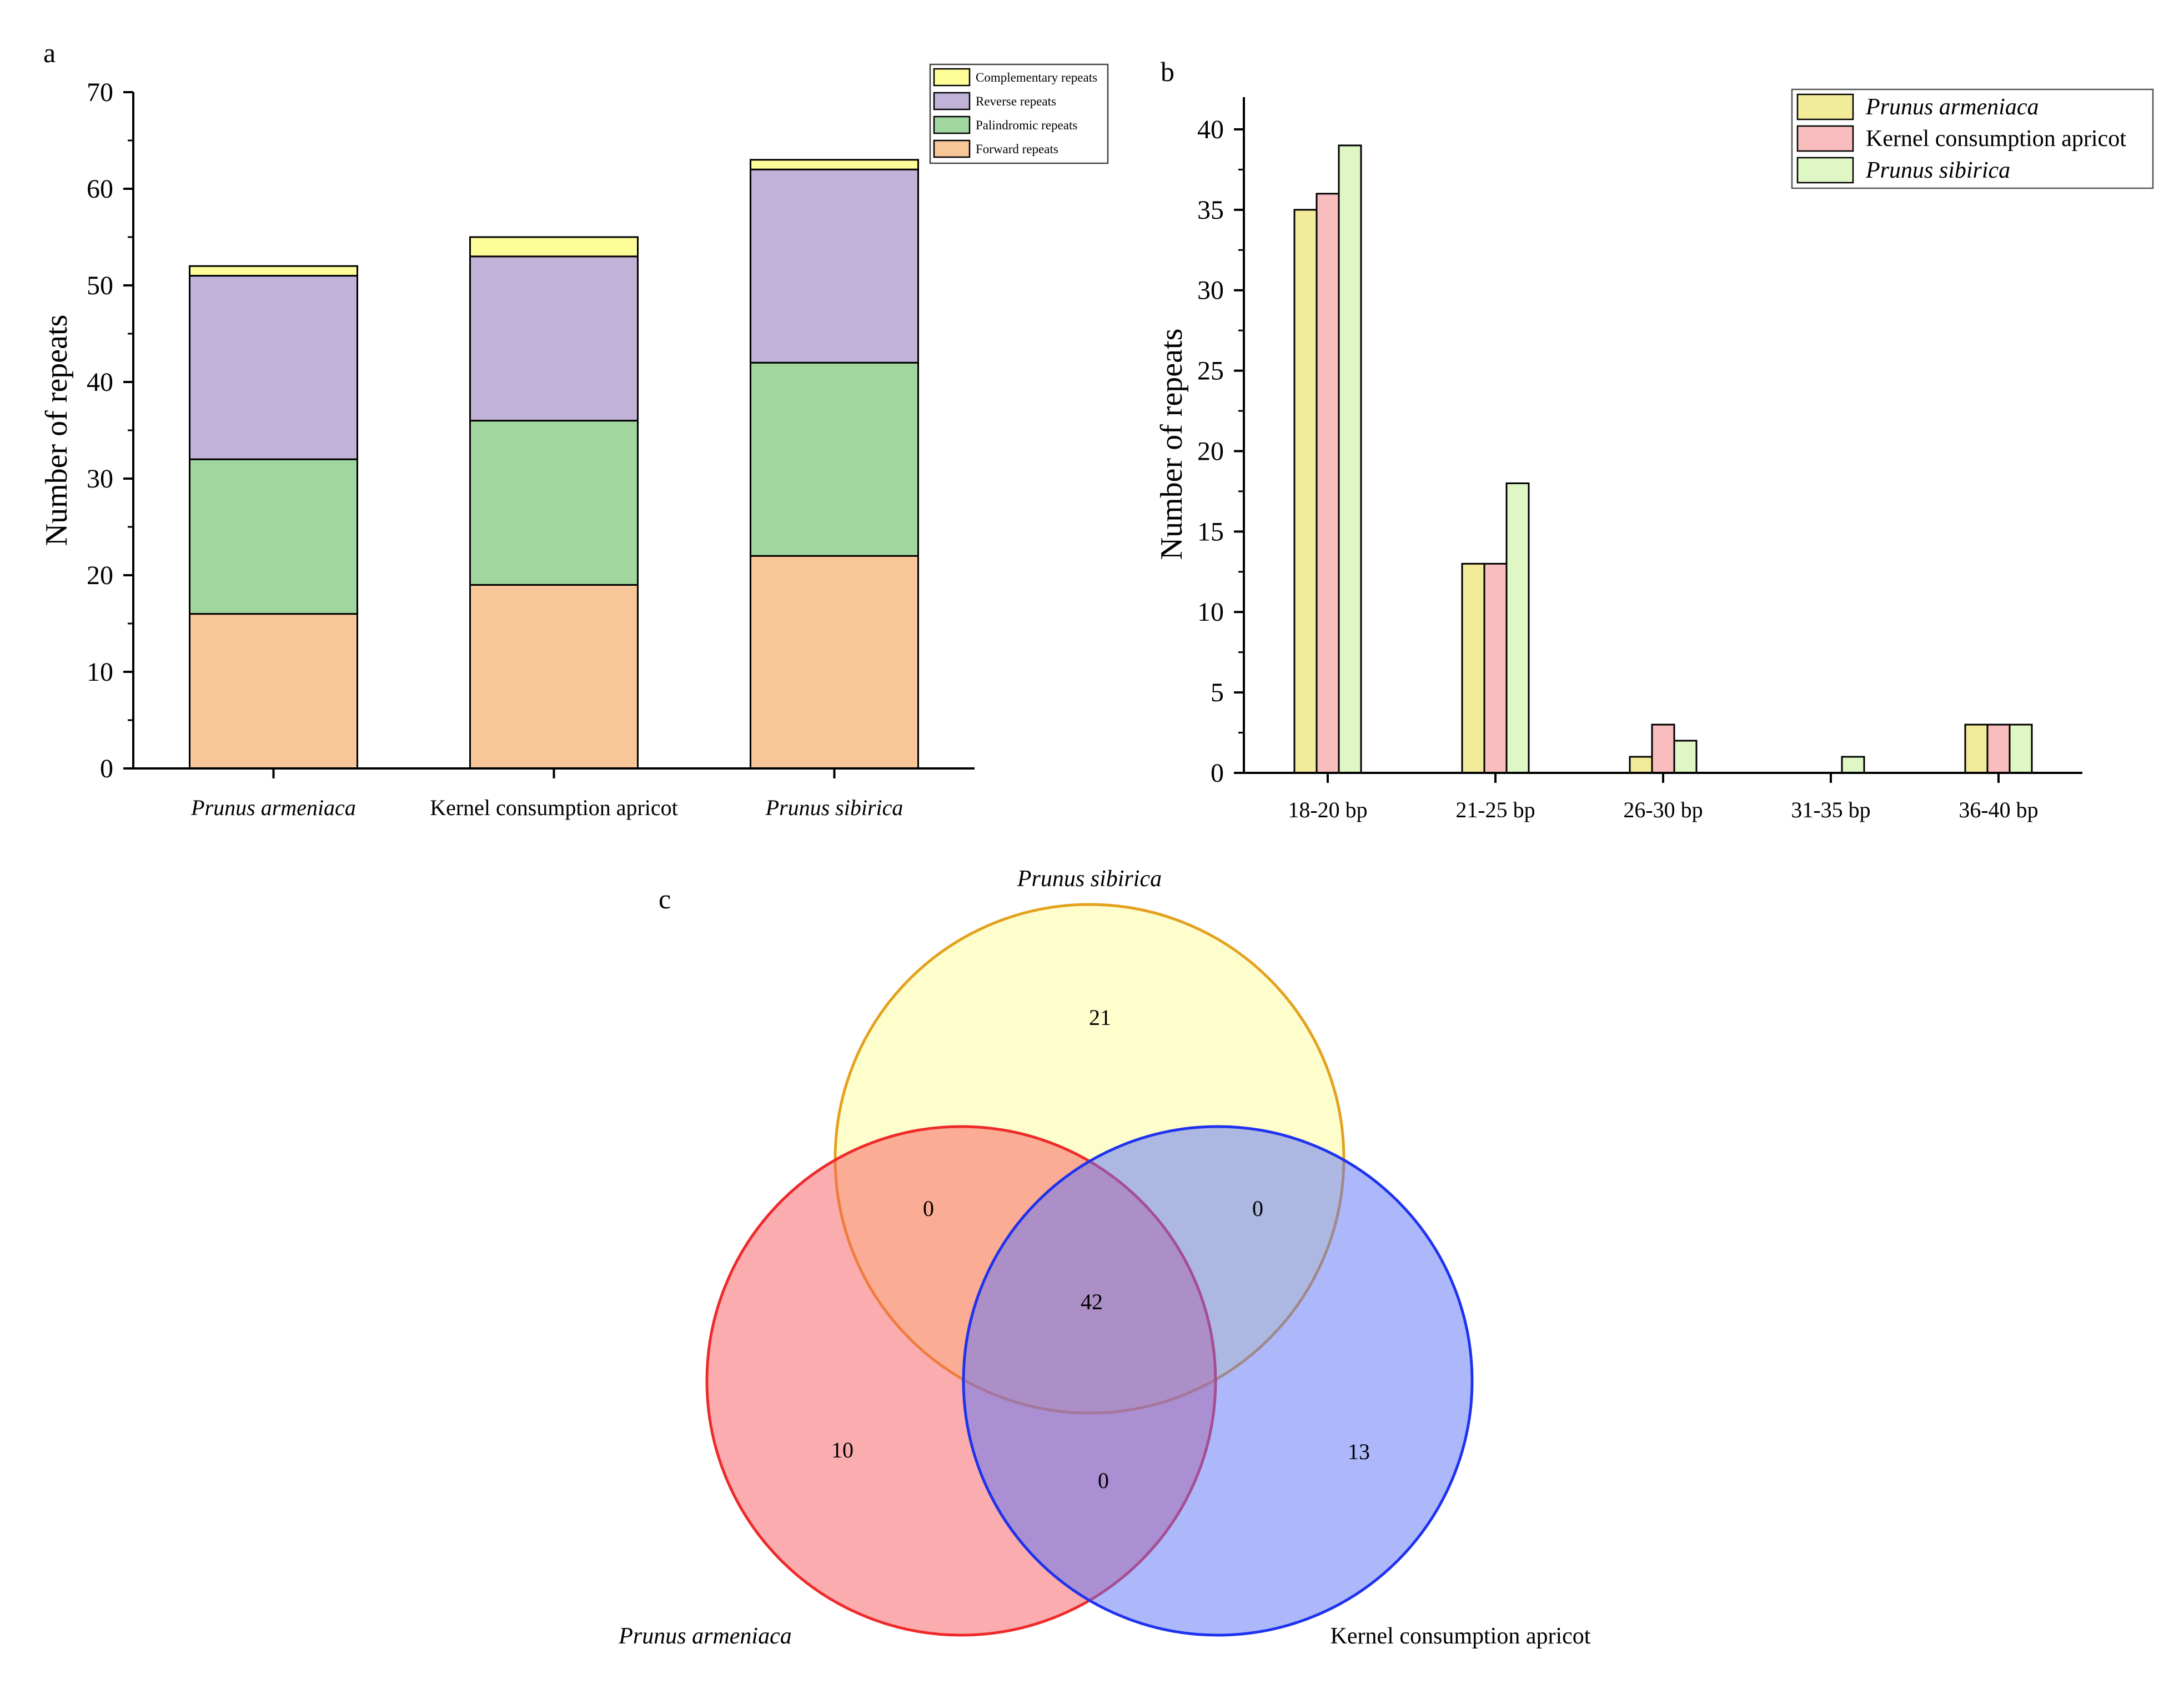 This screenshot has height=1684, width=2184. What do you see at coordinates (110, 430) in the screenshot?
I see `panel-a-y-ticks: 0 10 20 30 40 50 60 70` at bounding box center [110, 430].